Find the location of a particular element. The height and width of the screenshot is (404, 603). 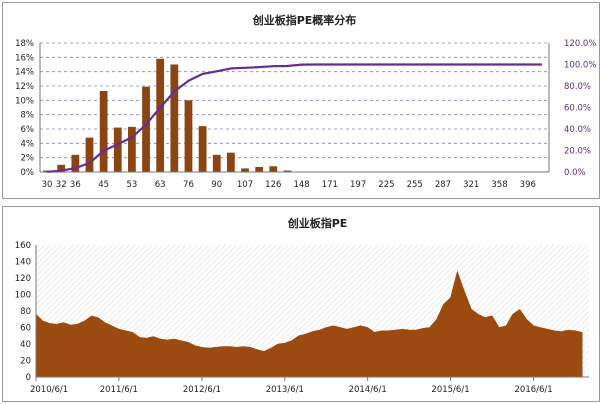

x-tick-label: 2013/6/1 is located at coordinates (285, 390).